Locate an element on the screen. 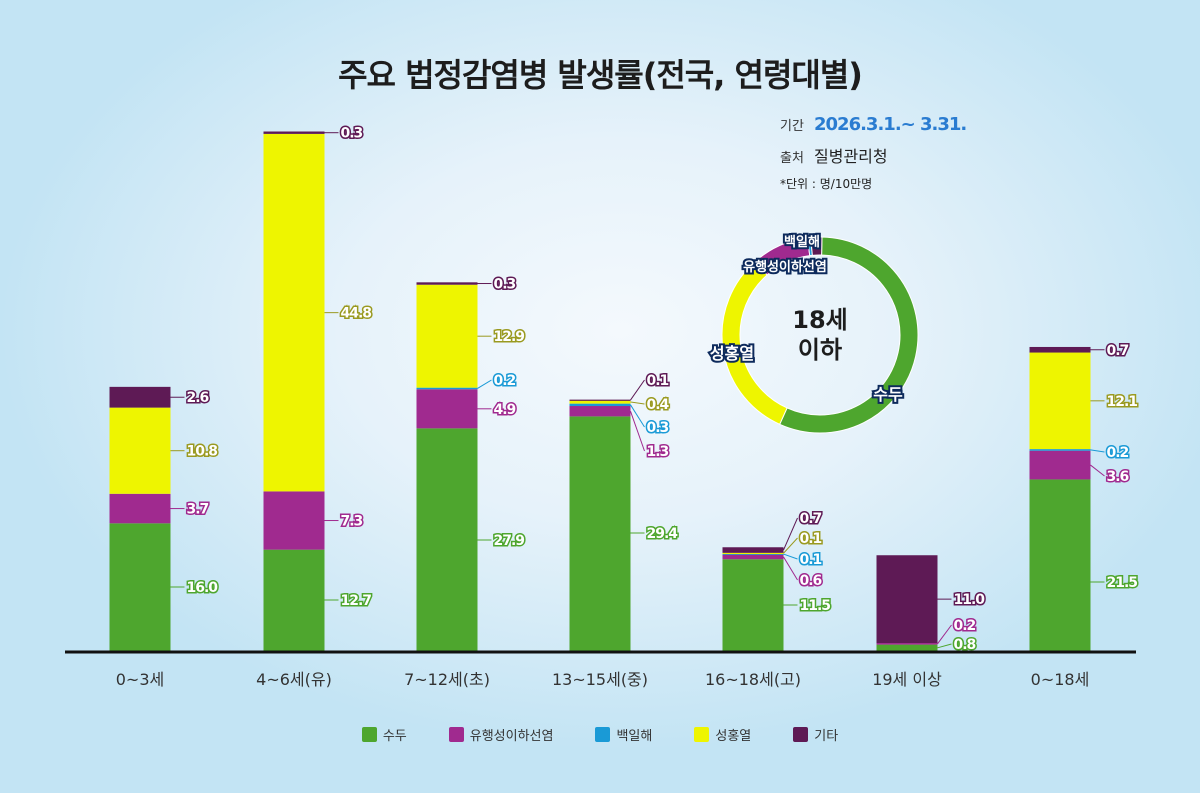 The width and height of the screenshot is (1200, 793). bar-segment-0-3-other is located at coordinates (140, 397).